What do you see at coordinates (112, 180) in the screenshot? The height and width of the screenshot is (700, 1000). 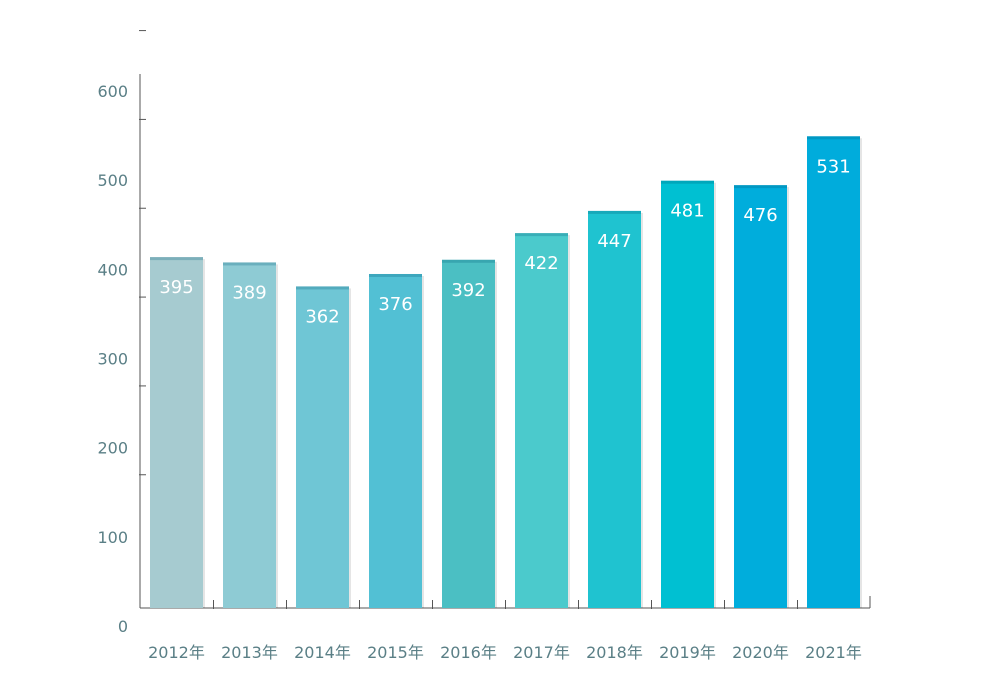 I see `y-tick-label: 500` at bounding box center [112, 180].